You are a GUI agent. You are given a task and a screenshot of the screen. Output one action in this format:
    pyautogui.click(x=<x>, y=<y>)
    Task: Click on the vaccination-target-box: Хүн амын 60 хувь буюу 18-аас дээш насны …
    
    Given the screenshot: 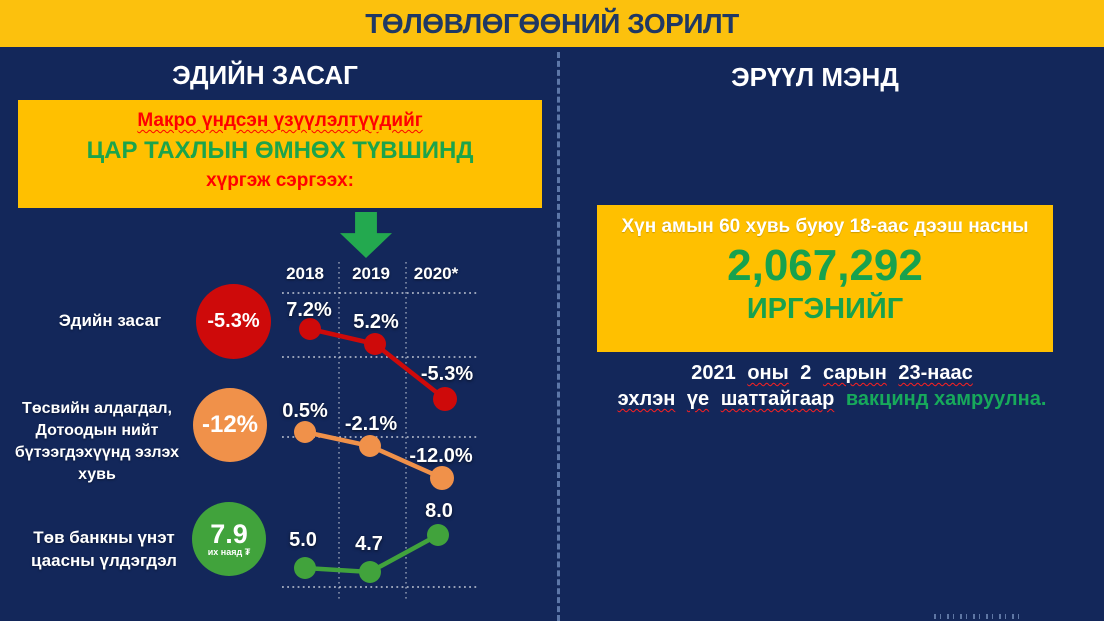 What is the action you would take?
    pyautogui.click(x=825, y=278)
    